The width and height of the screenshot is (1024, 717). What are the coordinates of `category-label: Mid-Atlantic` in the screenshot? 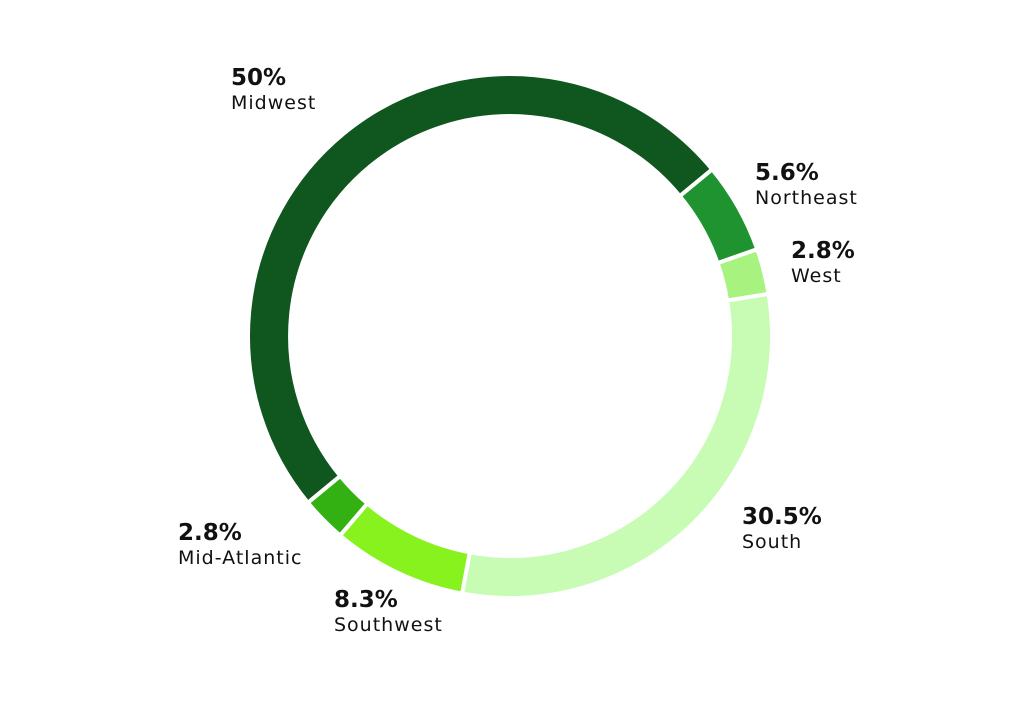 It's located at (240, 558).